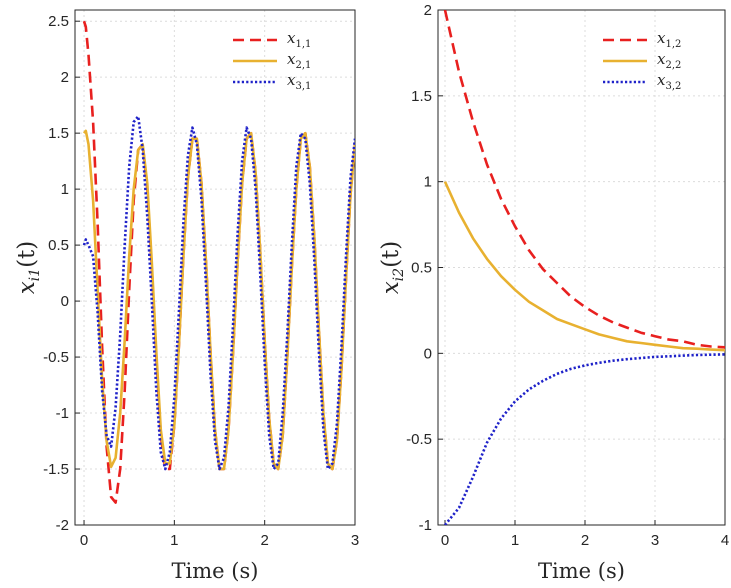 This screenshot has height=588, width=731. I want to click on chart-1-ytick-label-3: -0.5, so click(56, 357).